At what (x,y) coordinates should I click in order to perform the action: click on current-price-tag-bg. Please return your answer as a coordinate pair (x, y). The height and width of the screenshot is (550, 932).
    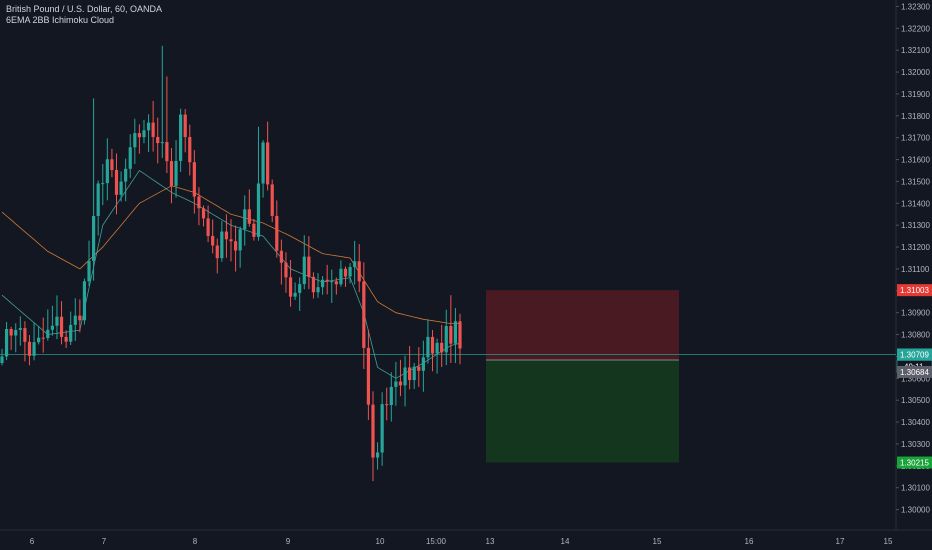
    Looking at the image, I should click on (914, 354).